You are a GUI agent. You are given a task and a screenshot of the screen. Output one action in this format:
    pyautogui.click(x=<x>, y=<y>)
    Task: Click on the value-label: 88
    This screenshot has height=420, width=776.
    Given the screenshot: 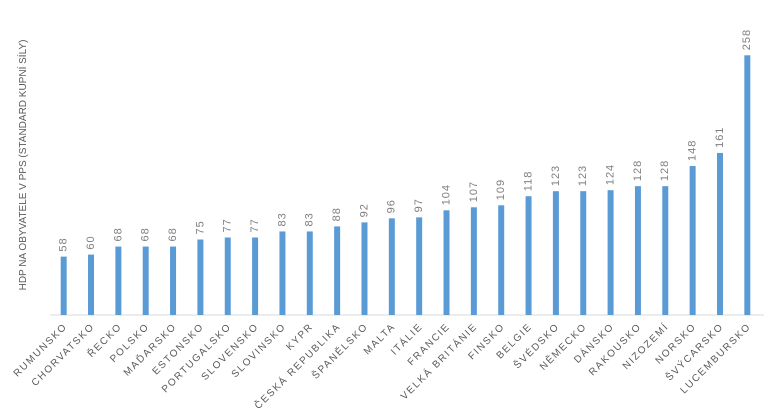 What is the action you would take?
    pyautogui.click(x=337, y=214)
    